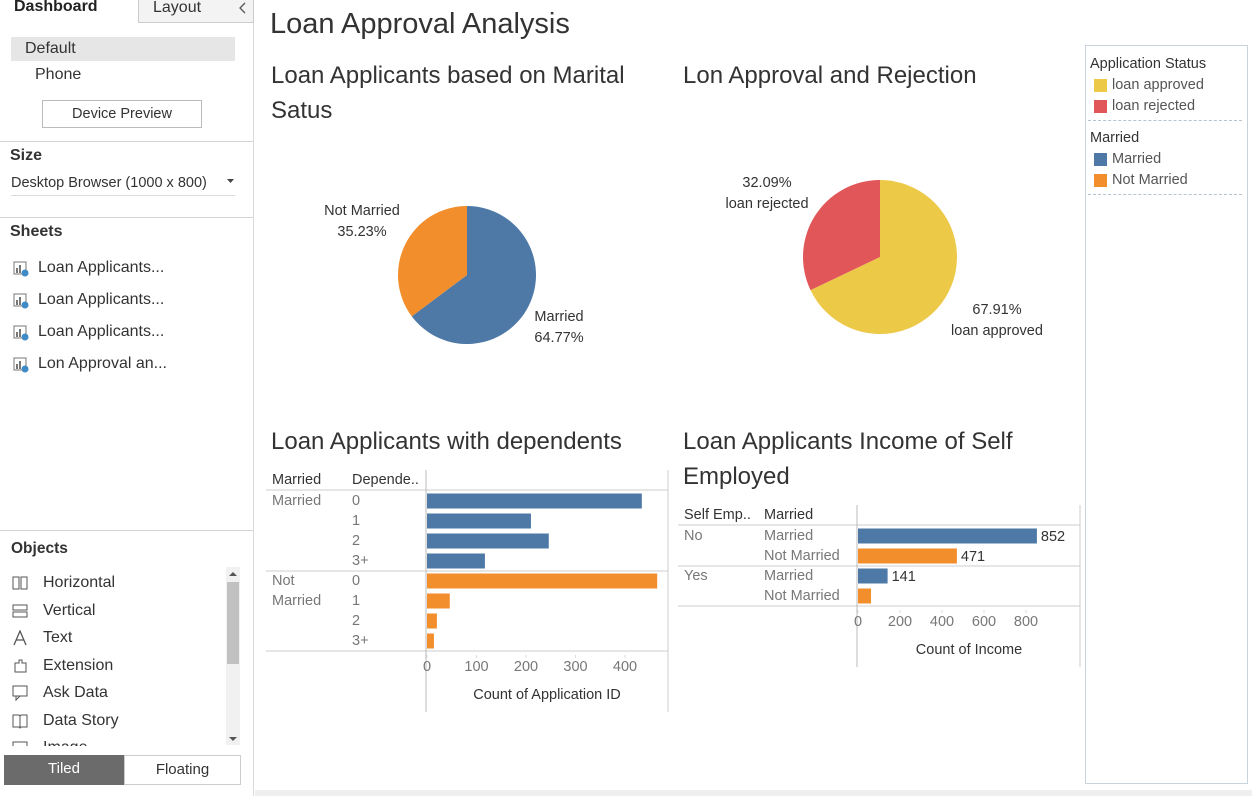  Describe the element at coordinates (1150, 180) in the screenshot. I see `legend-item: Not Married` at that location.